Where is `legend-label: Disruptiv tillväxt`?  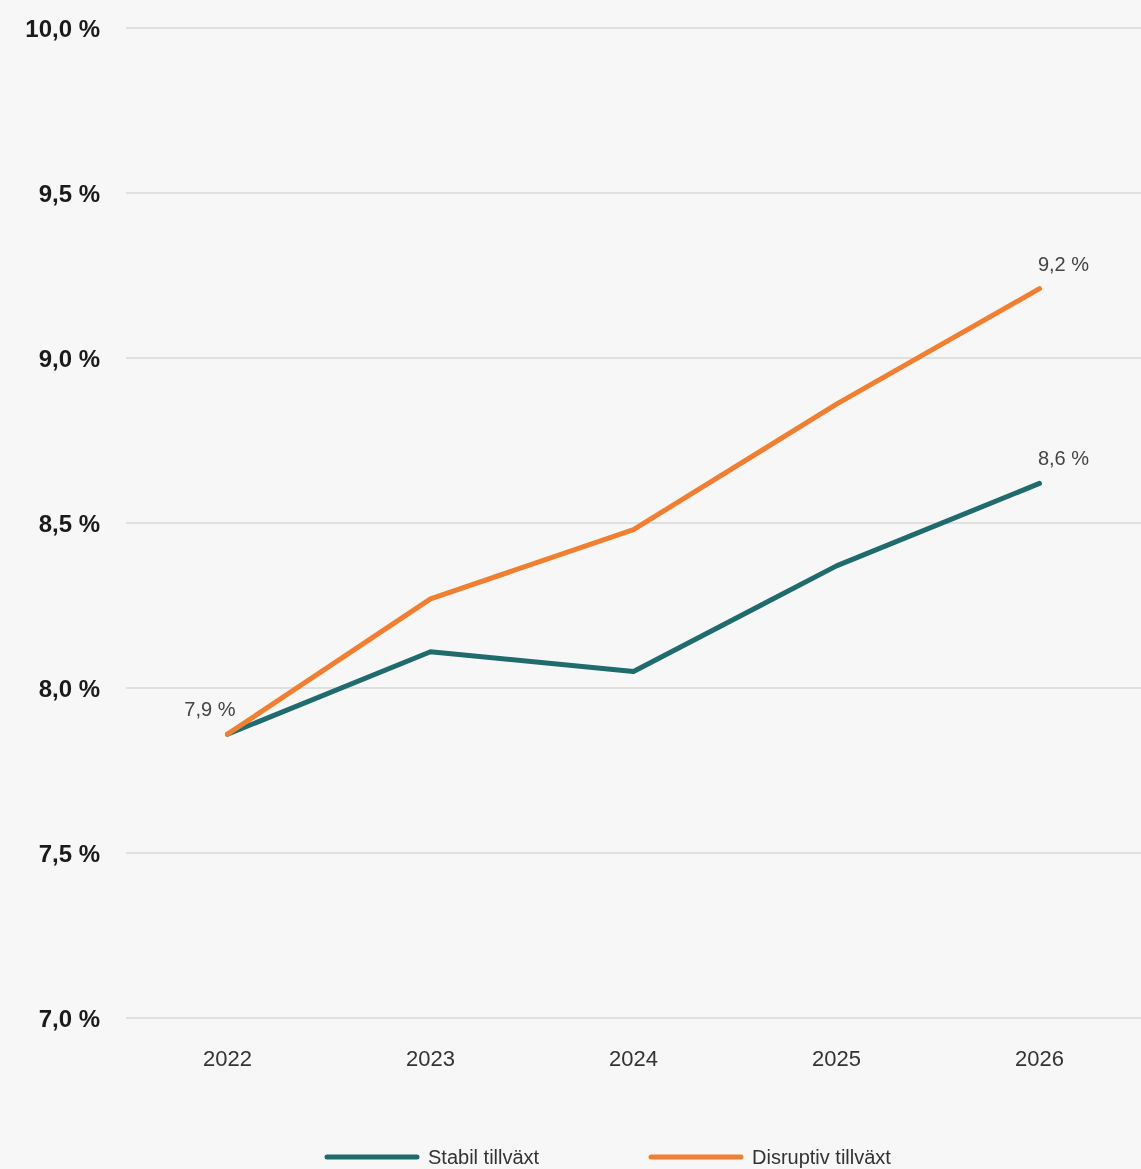 legend-label: Disruptiv tillväxt is located at coordinates (822, 1157).